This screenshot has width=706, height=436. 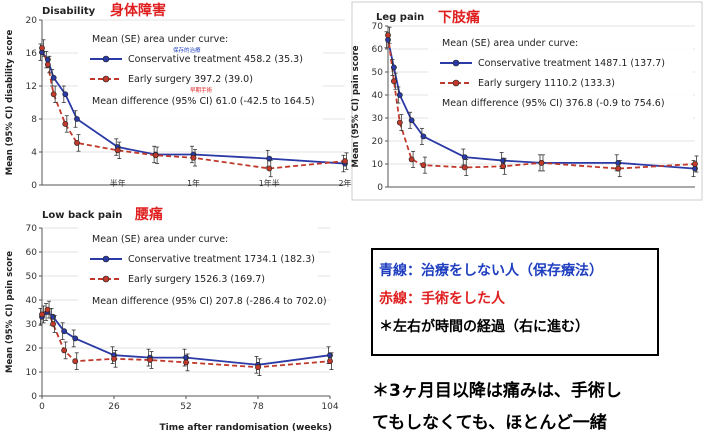 I want to click on small-note-conservative: 保存的治療, so click(x=187, y=50).